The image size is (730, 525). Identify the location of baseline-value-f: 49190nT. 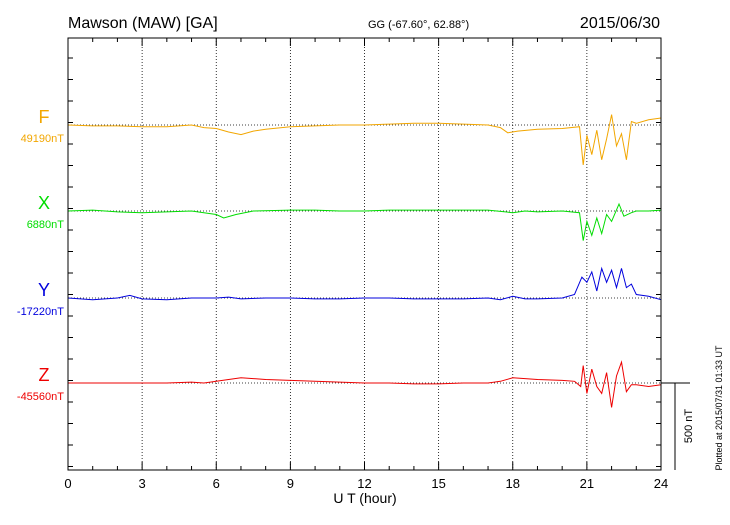
(43, 139).